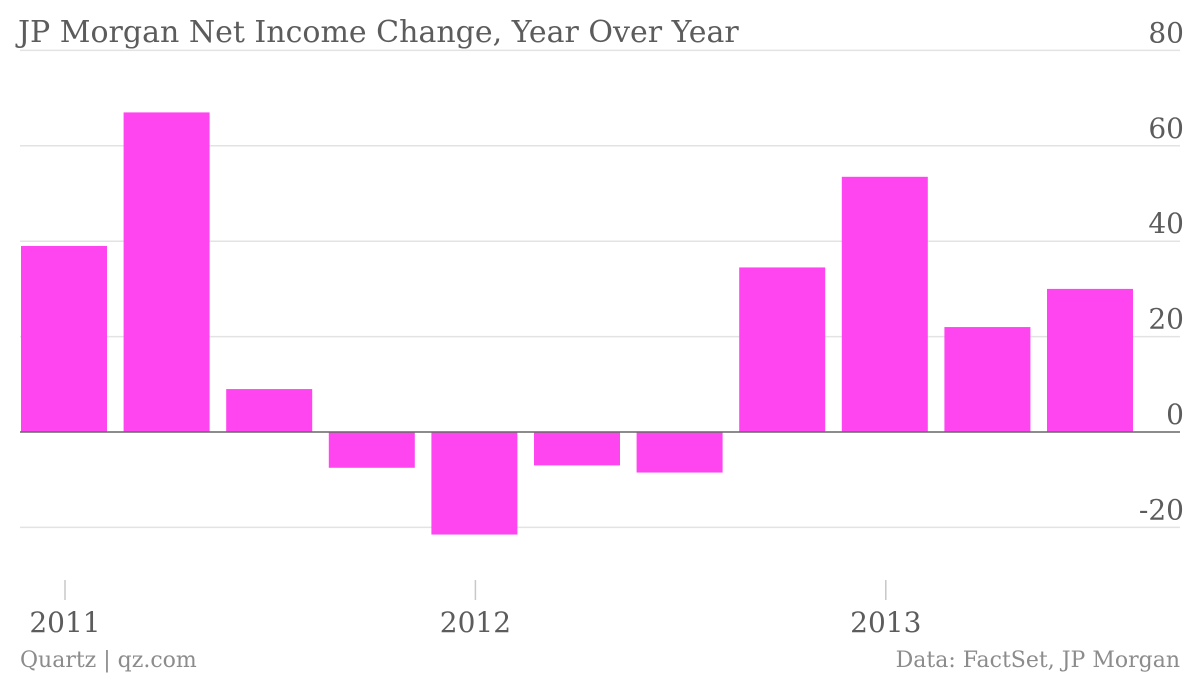  I want to click on x-tick-label: 2011, so click(64, 622).